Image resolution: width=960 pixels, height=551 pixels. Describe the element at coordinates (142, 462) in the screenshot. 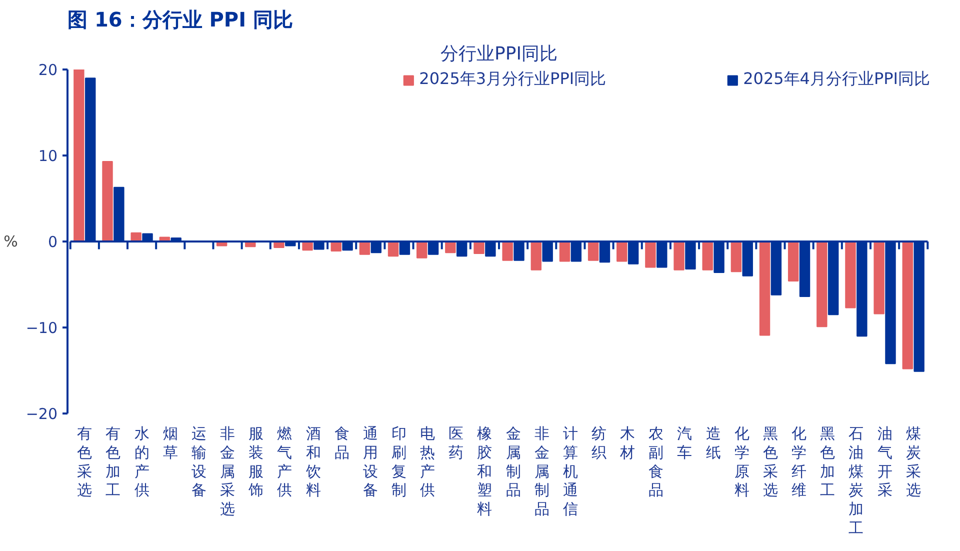

I see `x-tick-label: 水的产供` at that location.